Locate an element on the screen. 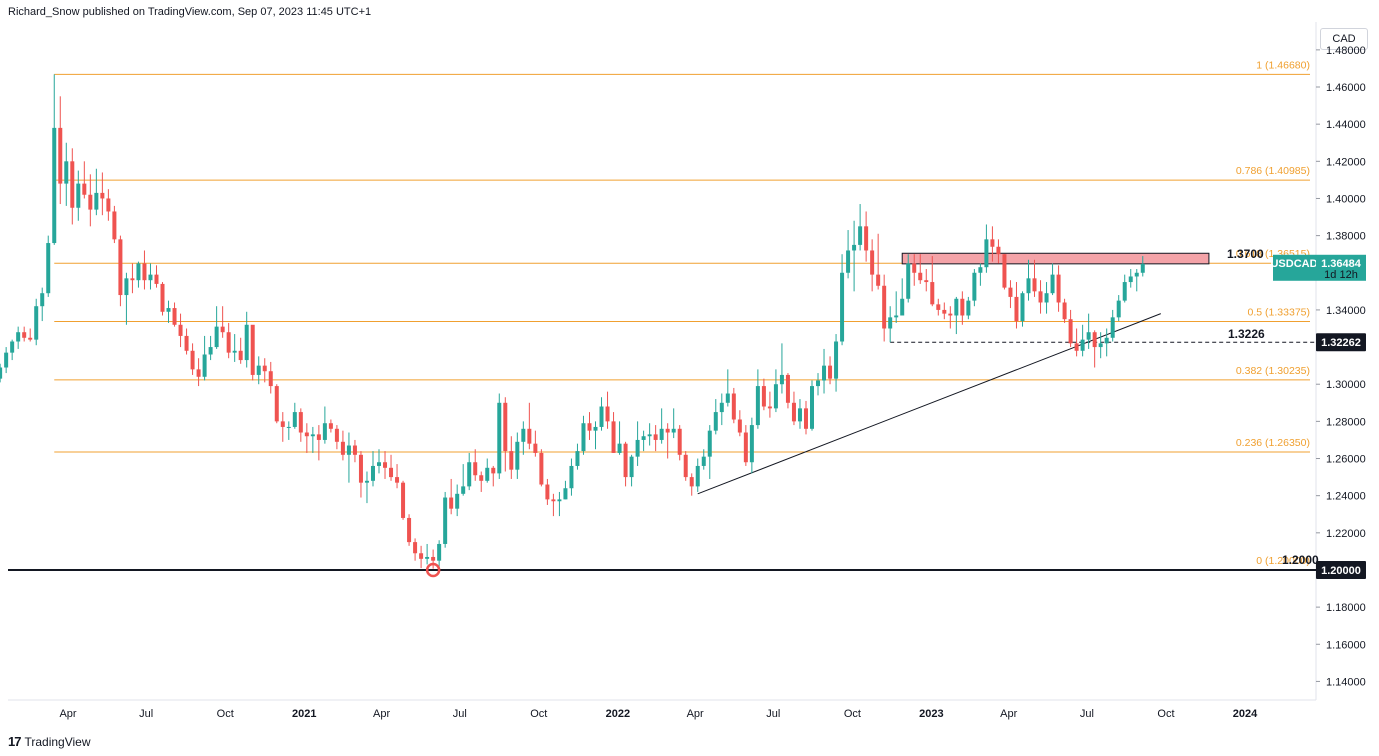 The width and height of the screenshot is (1379, 756). y-tick-label: 1.24000 is located at coordinates (1346, 497).